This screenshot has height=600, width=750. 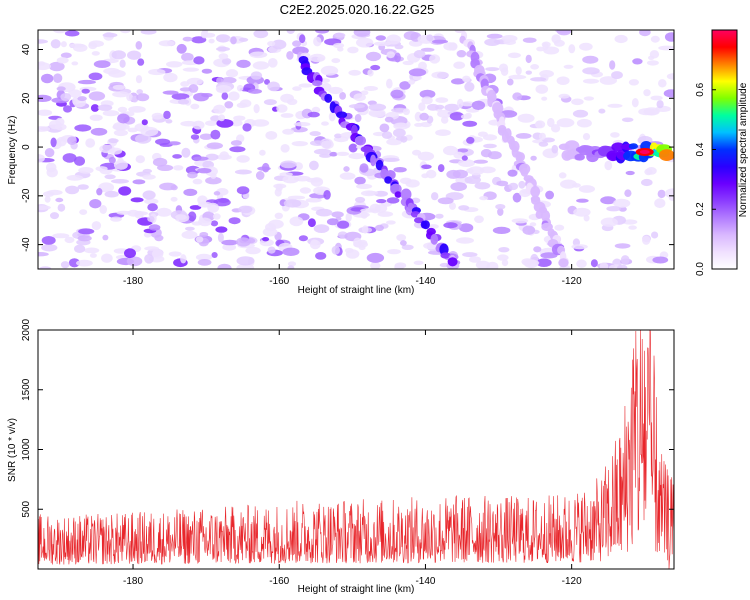 I want to click on colorbar-tick-label: 0.2, so click(x=700, y=209).